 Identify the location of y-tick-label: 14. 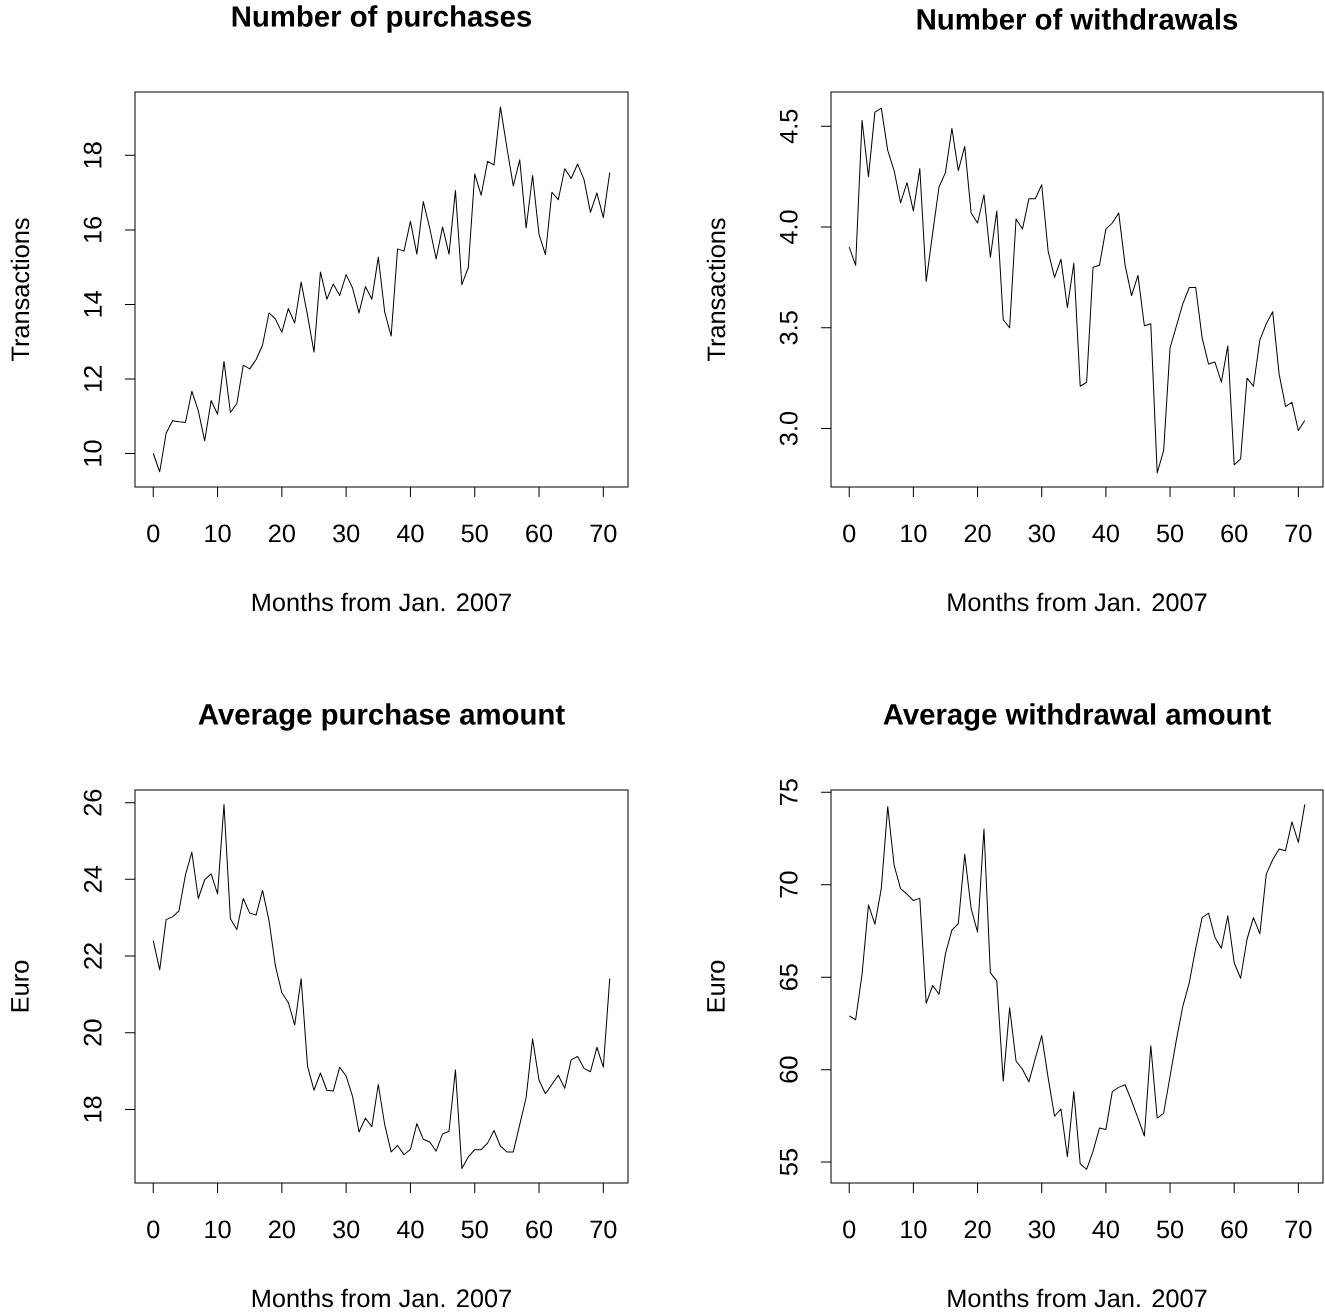
(93, 304).